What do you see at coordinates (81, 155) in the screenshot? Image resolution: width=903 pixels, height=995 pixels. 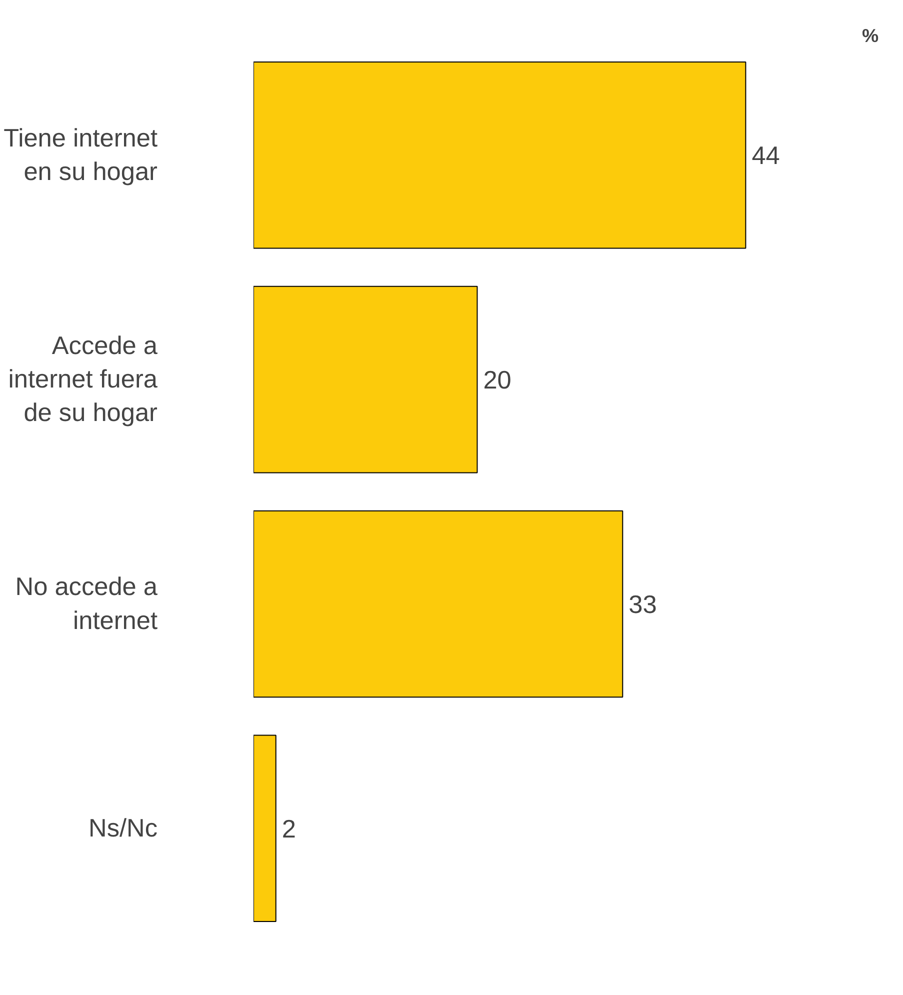 I see `y-tick-label: Tiene internet en su hogar` at bounding box center [81, 155].